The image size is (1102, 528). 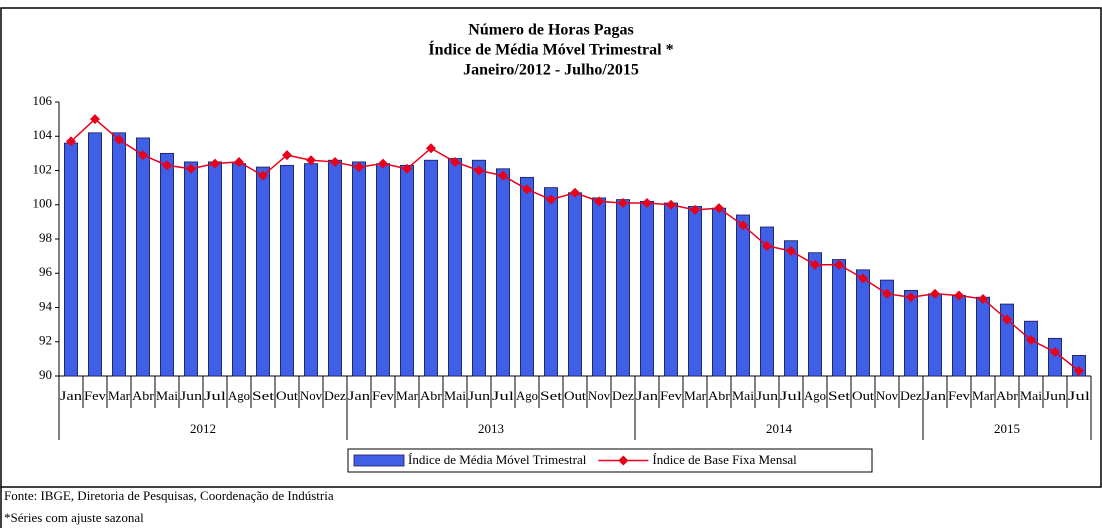 What do you see at coordinates (379, 460) in the screenshot?
I see `legend-swatch` at bounding box center [379, 460].